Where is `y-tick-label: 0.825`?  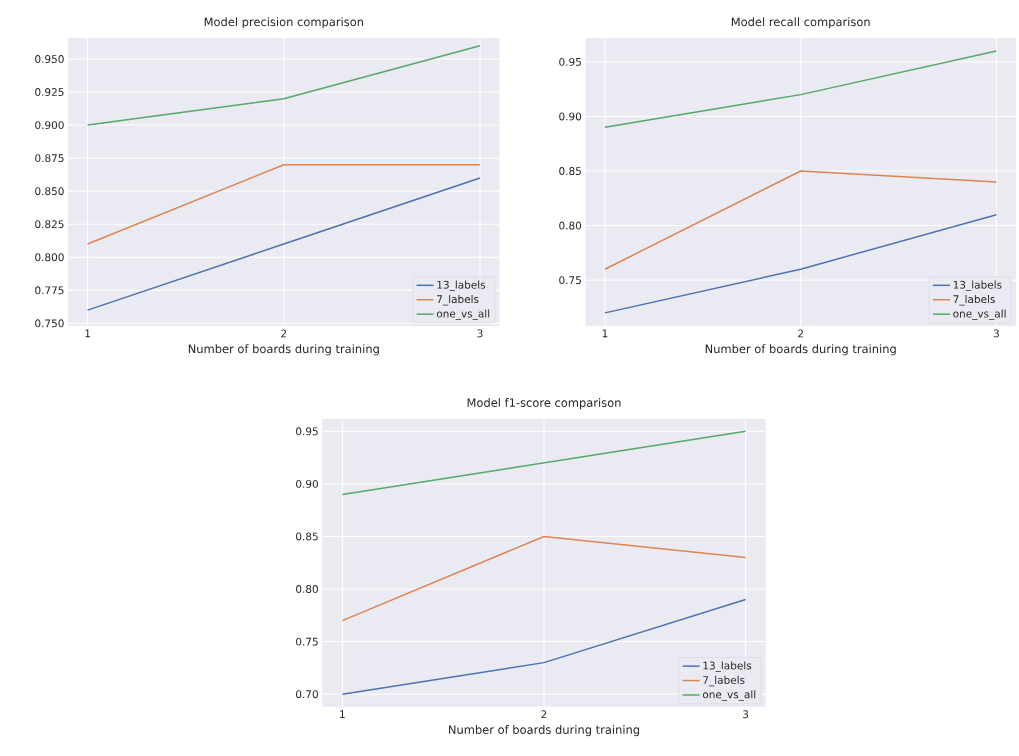
y-tick-label: 0.825 is located at coordinates (49, 224).